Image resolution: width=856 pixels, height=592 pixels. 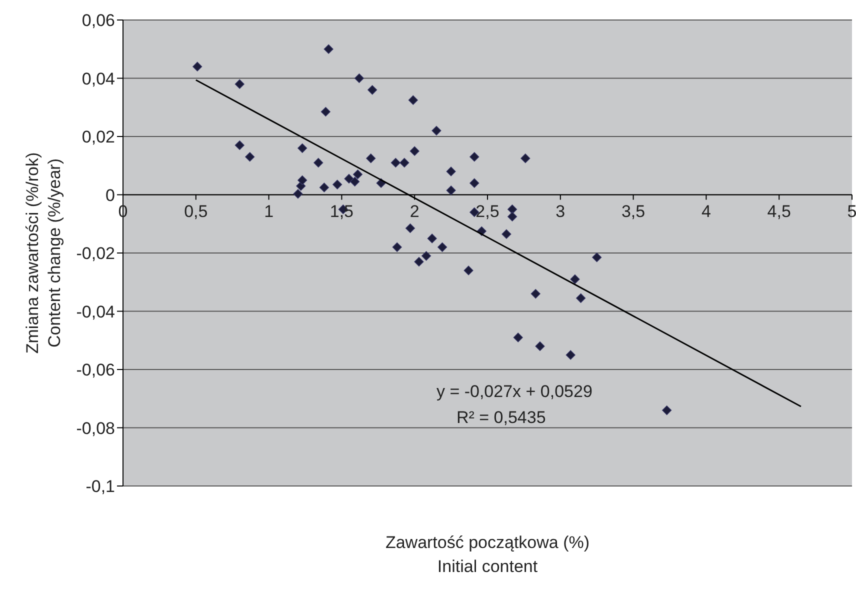 What do you see at coordinates (95, 428) in the screenshot?
I see `y-tick-label: -0,08` at bounding box center [95, 428].